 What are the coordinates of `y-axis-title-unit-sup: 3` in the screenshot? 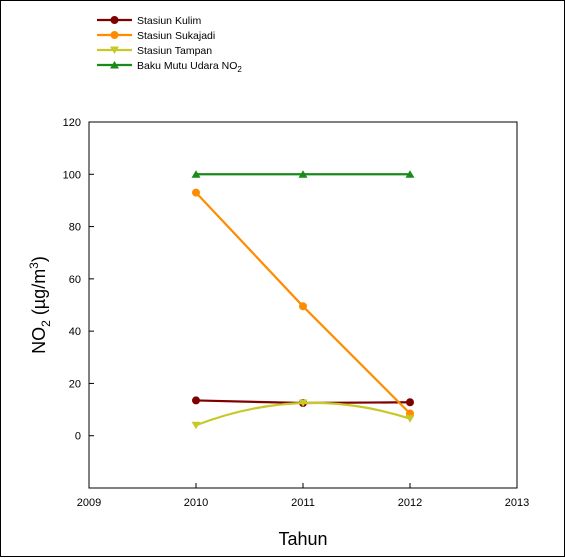 It's located at (34, 265).